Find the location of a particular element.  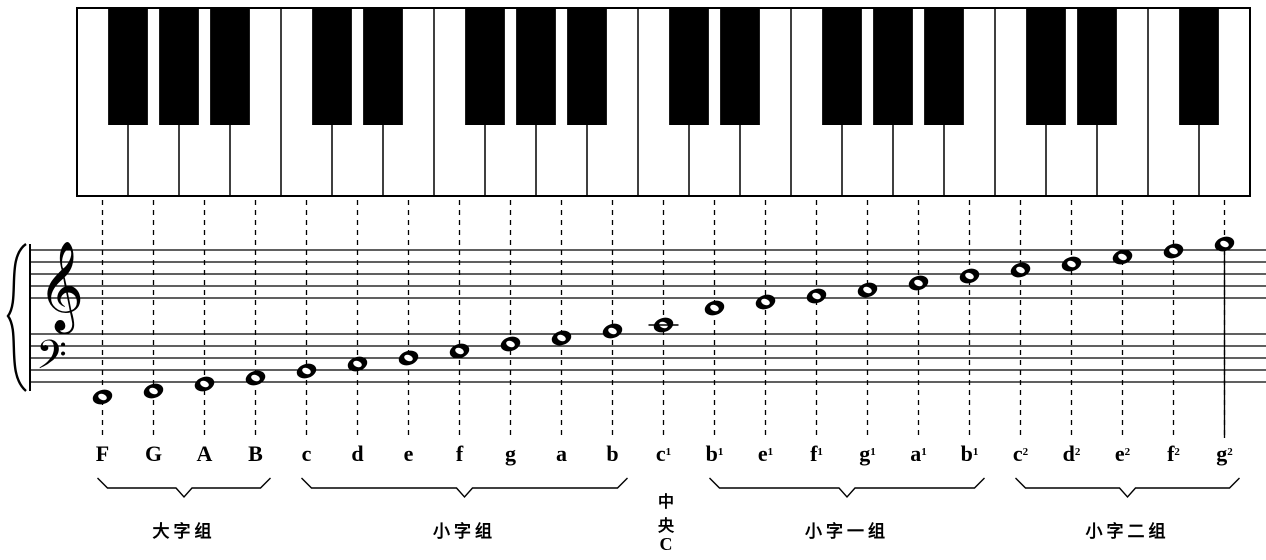

note-label: b is located at coordinates (613, 454).